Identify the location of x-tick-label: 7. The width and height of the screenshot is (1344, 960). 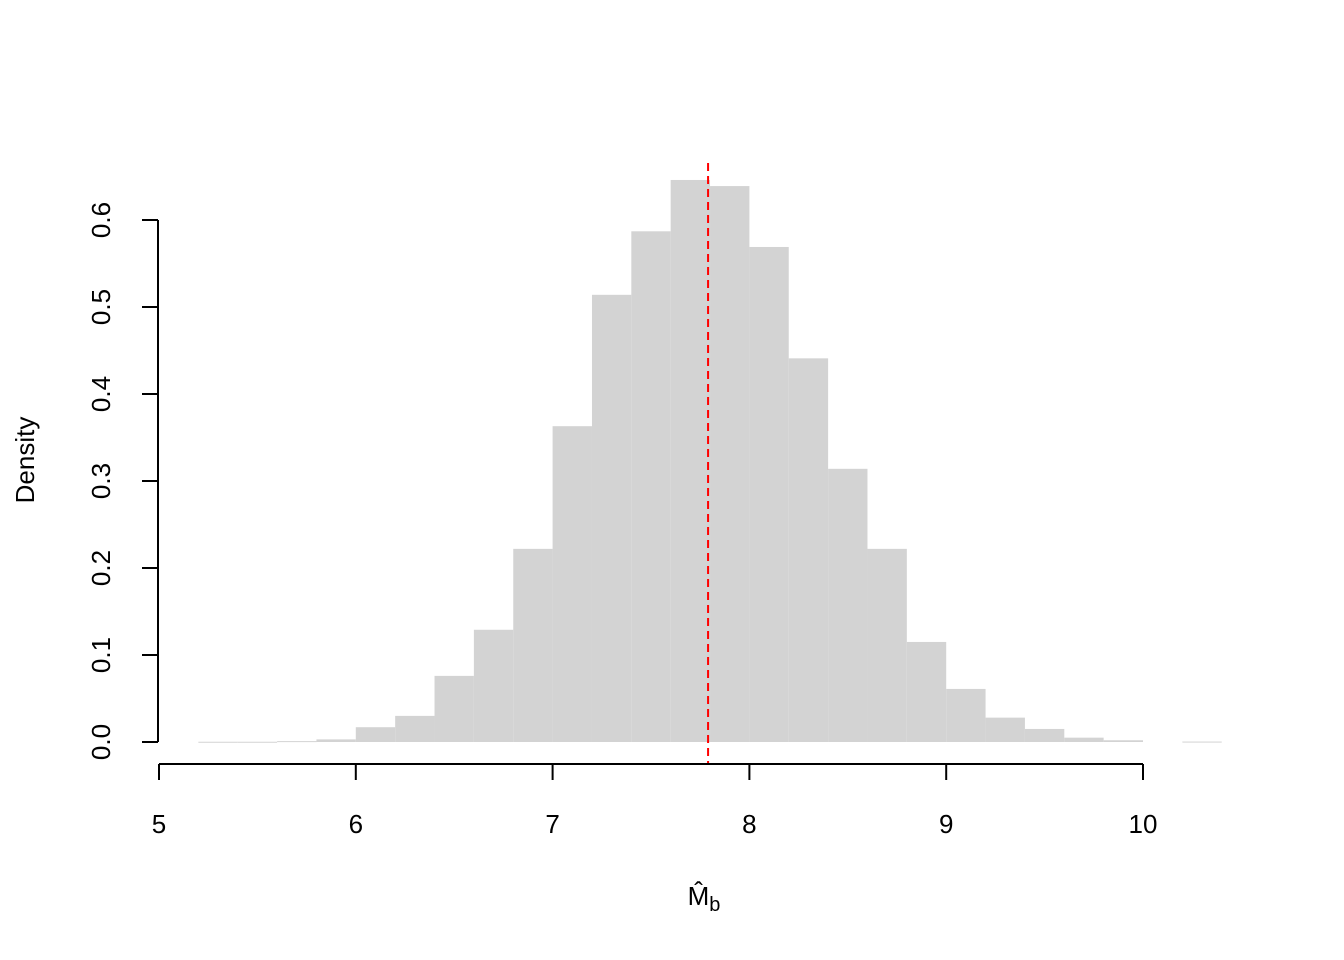
(552, 824).